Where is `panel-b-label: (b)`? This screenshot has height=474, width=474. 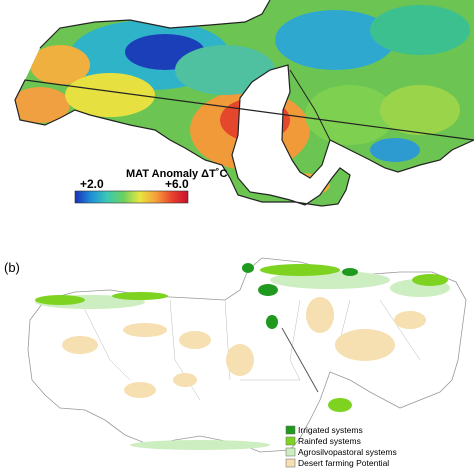
panel-b-label: (b) is located at coordinates (12, 267).